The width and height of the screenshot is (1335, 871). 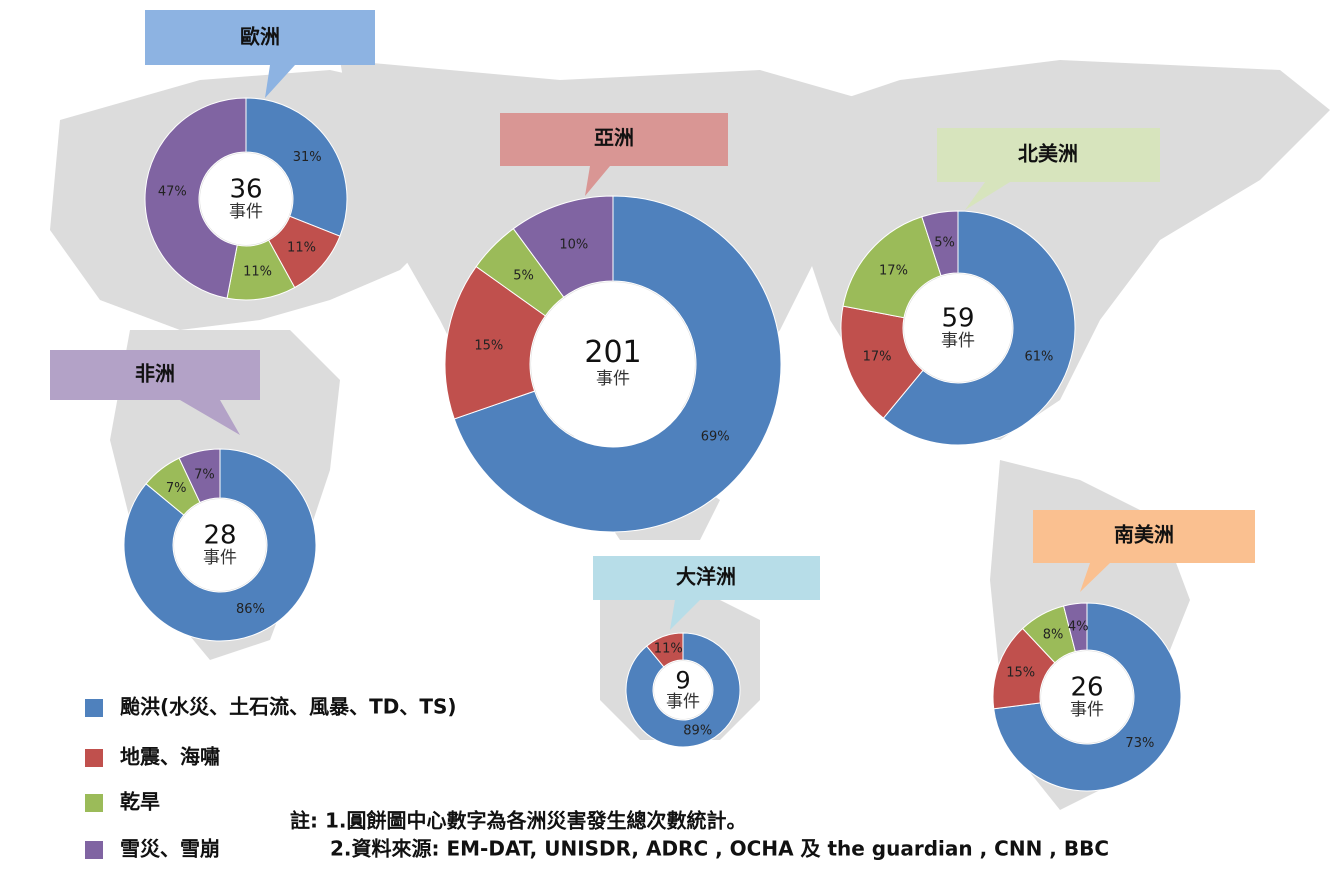 I want to click on value-label: 86%, so click(x=250, y=609).